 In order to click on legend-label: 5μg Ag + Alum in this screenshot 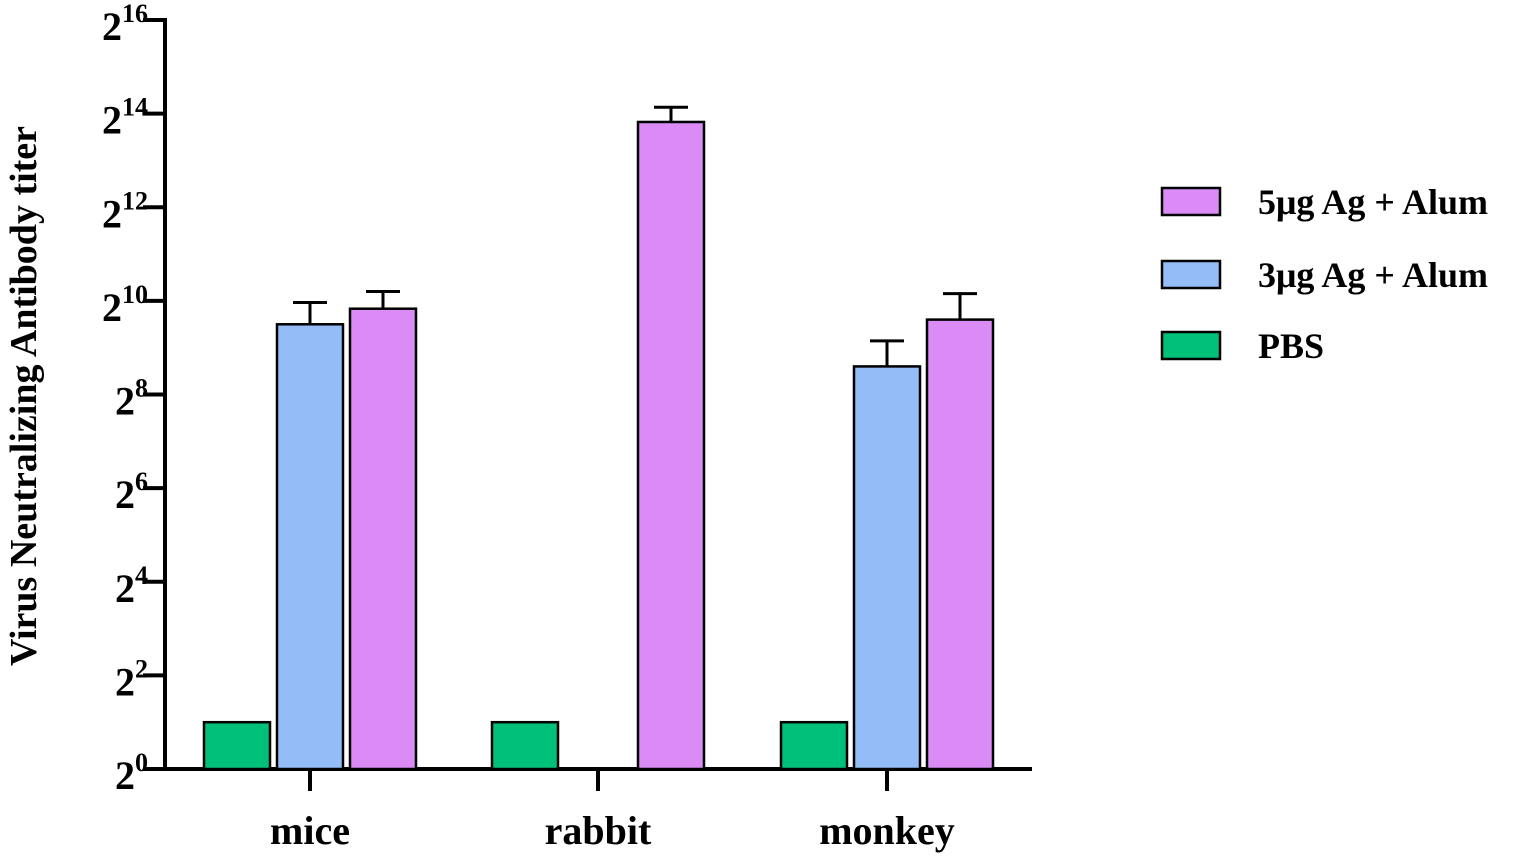, I will do `click(1373, 202)`.